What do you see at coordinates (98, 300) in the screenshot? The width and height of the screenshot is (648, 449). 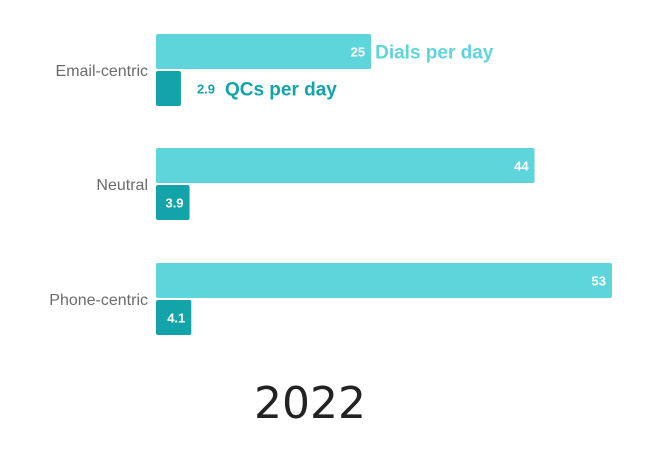 I see `category-label: Phone-centric` at bounding box center [98, 300].